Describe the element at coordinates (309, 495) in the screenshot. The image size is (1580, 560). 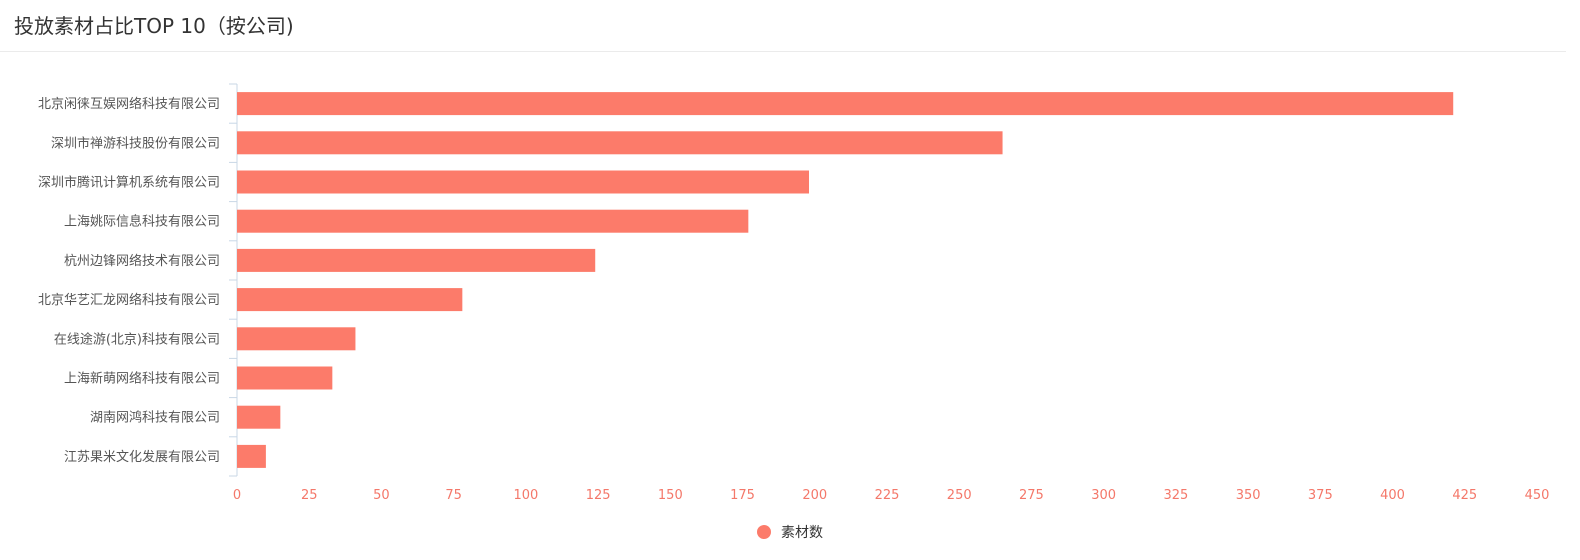
I see `x-tick-label: 25` at that location.